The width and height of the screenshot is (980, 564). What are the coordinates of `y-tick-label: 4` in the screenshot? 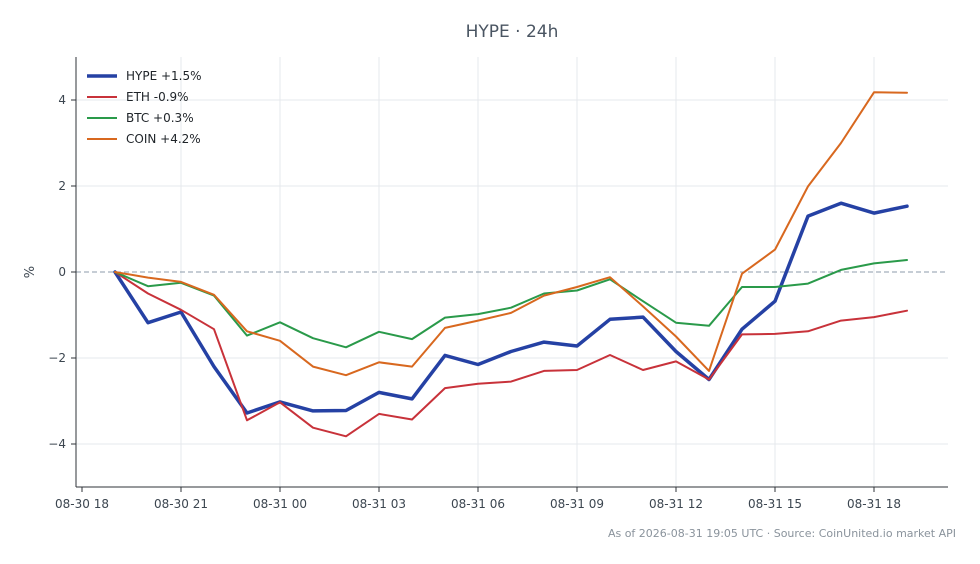 It's located at (62, 100).